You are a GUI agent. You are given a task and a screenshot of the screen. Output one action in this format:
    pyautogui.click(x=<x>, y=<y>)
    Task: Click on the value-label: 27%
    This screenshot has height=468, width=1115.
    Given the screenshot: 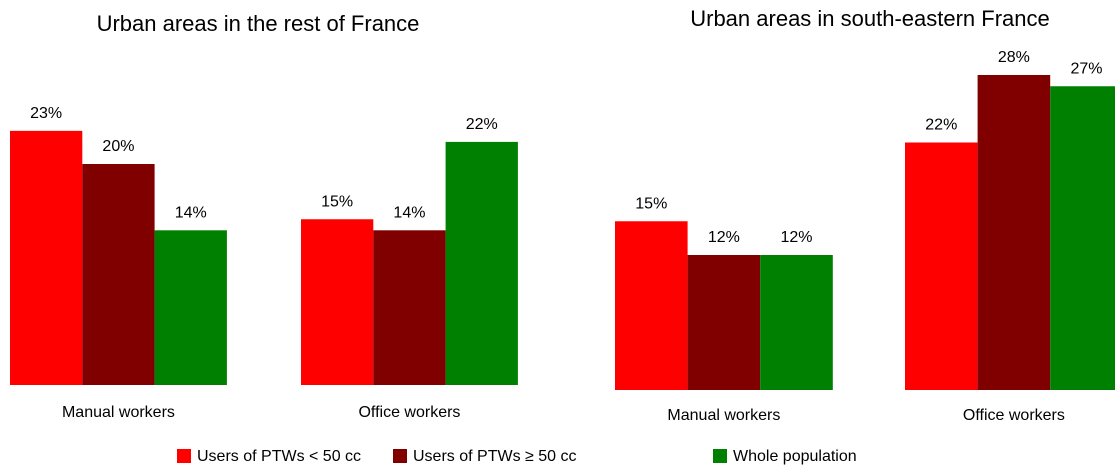 What is the action you would take?
    pyautogui.click(x=1086, y=68)
    